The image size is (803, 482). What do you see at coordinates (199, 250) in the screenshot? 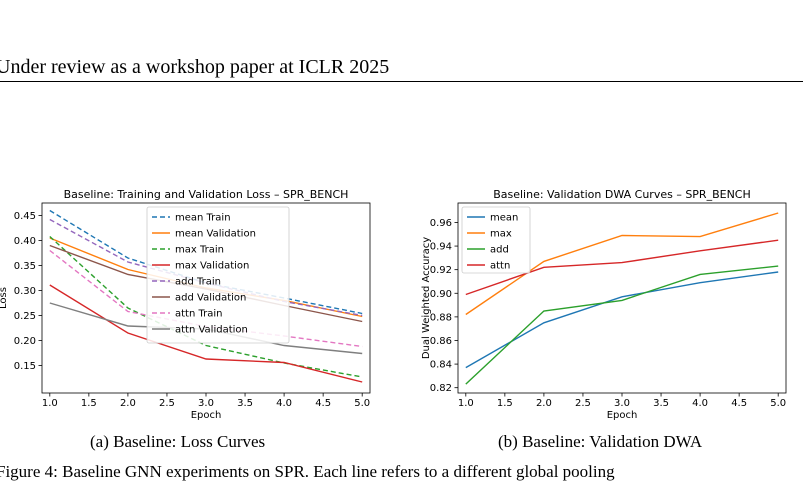
I see `legend-label: max Train` at bounding box center [199, 250].